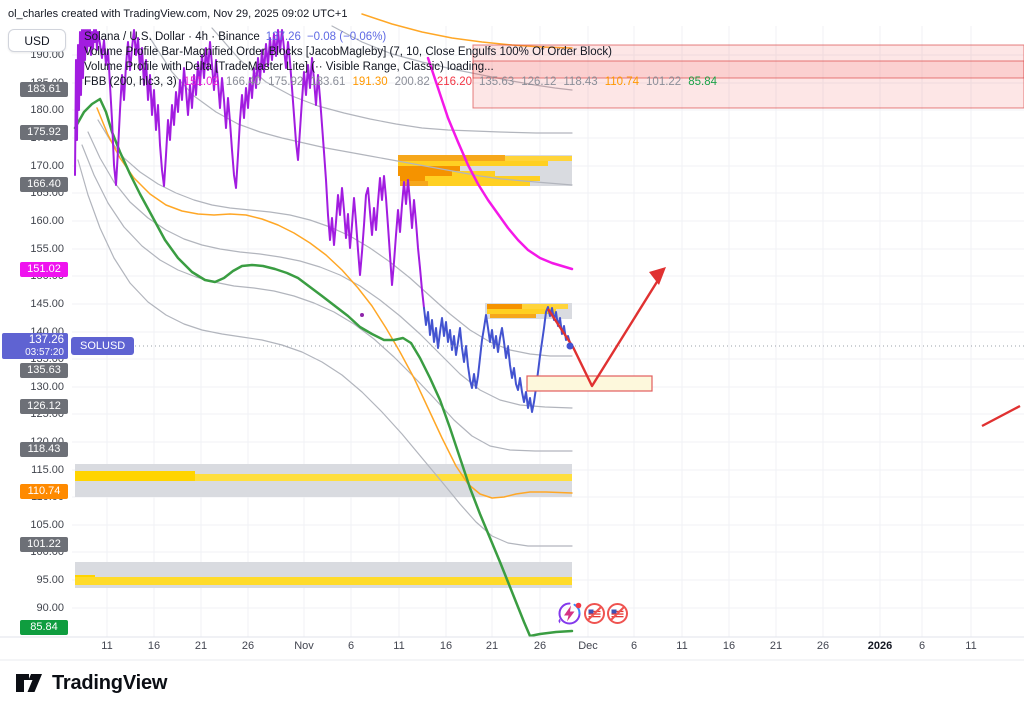 The image size is (1024, 713). What do you see at coordinates (362, 315) in the screenshot?
I see `stray-dot` at bounding box center [362, 315].